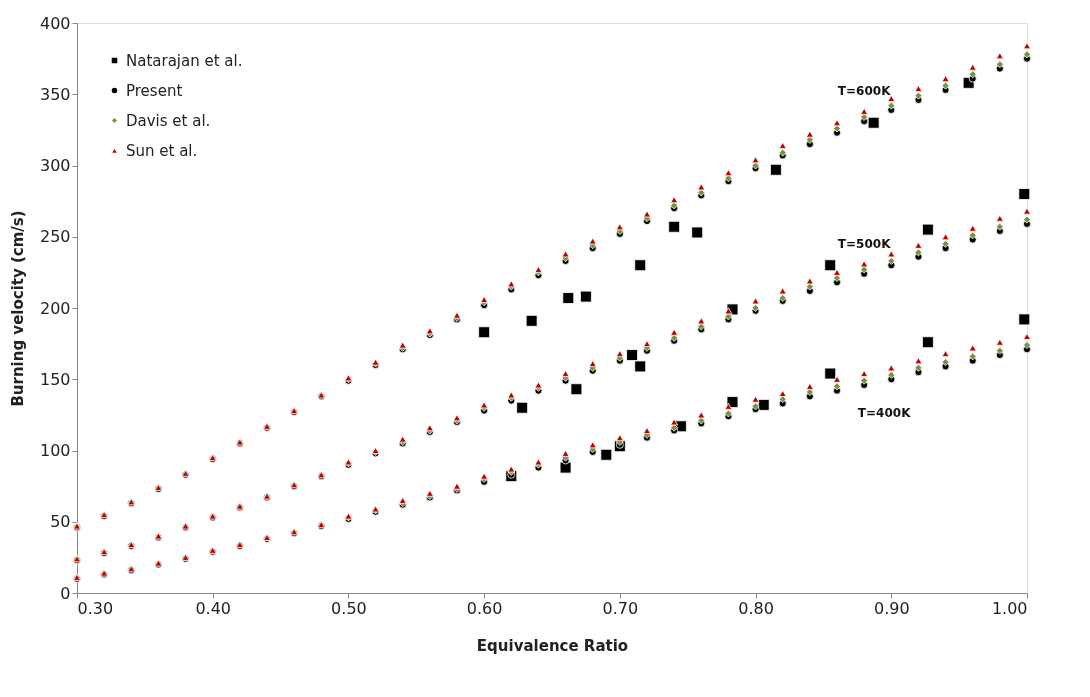 The height and width of the screenshot is (697, 1090). Describe the element at coordinates (17, 308) in the screenshot. I see `y-axis-title: Burning velocity (cm/s)` at that location.